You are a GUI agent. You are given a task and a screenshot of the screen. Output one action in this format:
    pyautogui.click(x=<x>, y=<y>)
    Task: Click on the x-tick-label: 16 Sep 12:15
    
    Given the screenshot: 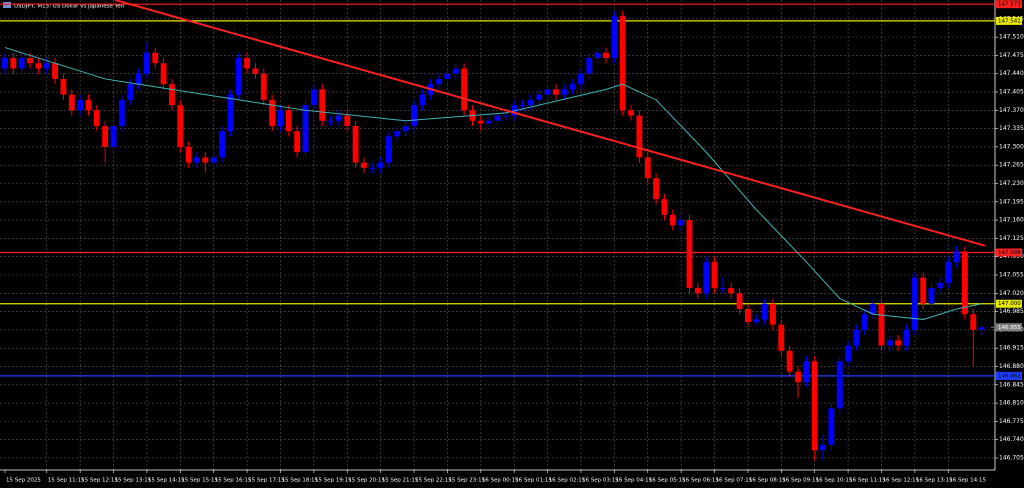 What is the action you would take?
    pyautogui.click(x=900, y=481)
    